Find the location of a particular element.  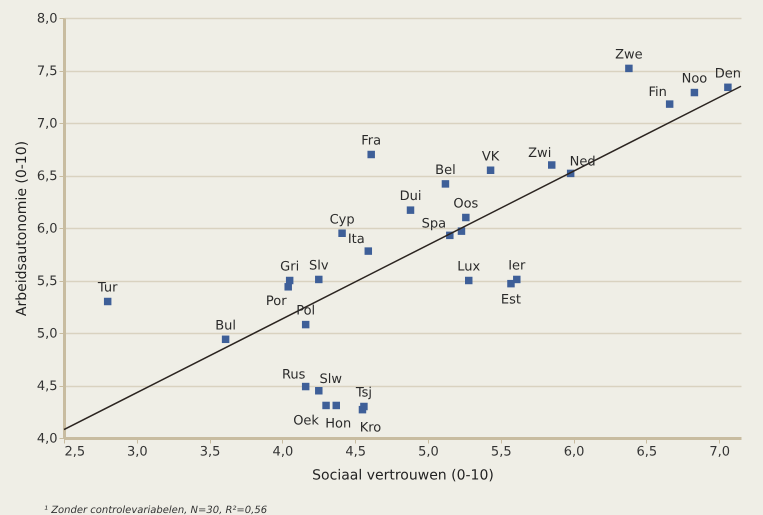

annotation: Pol is located at coordinates (306, 311).